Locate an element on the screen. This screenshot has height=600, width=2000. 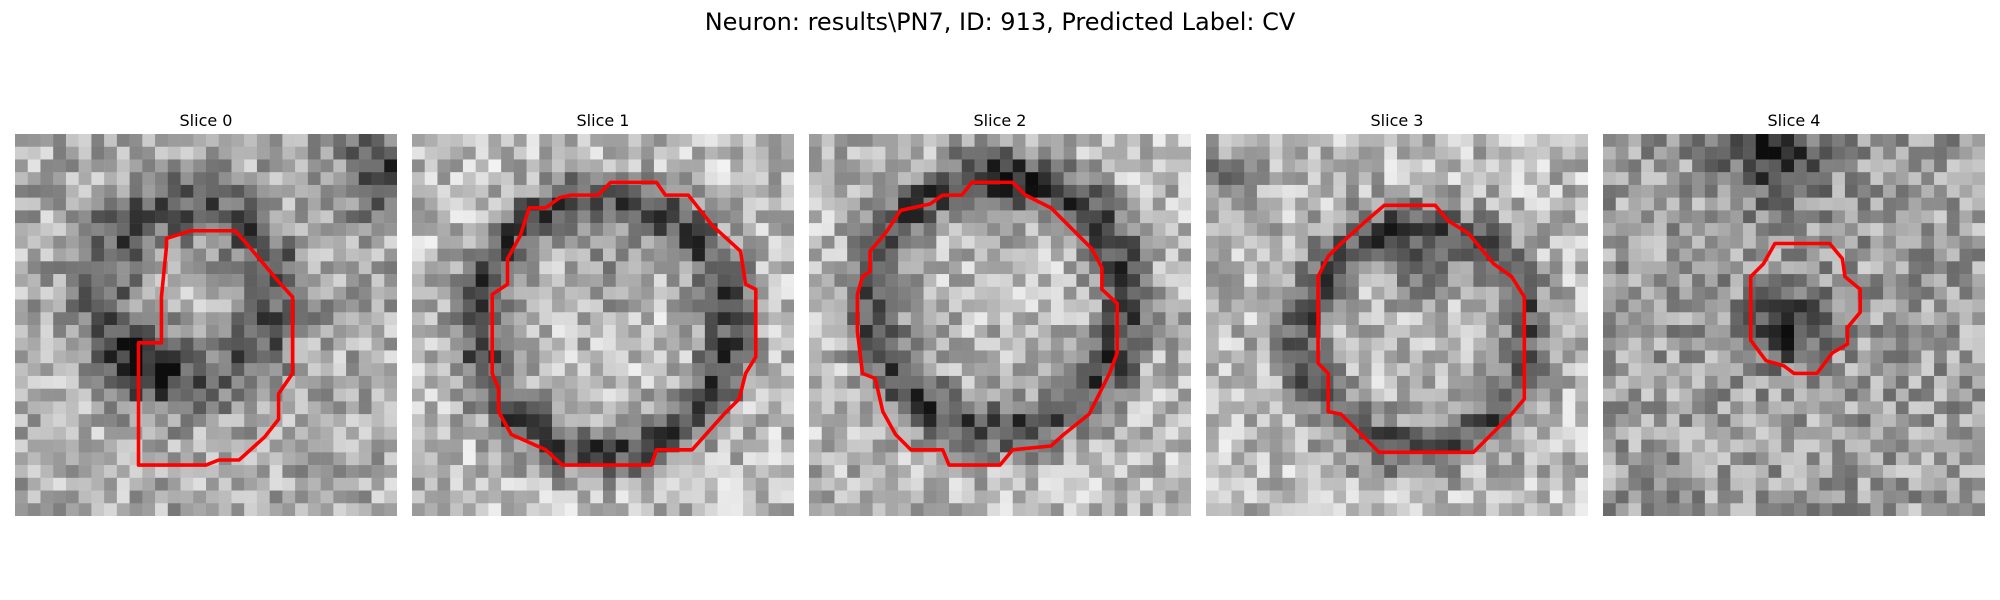
slice-panel-0: Slice 0 is located at coordinates (206, 312).